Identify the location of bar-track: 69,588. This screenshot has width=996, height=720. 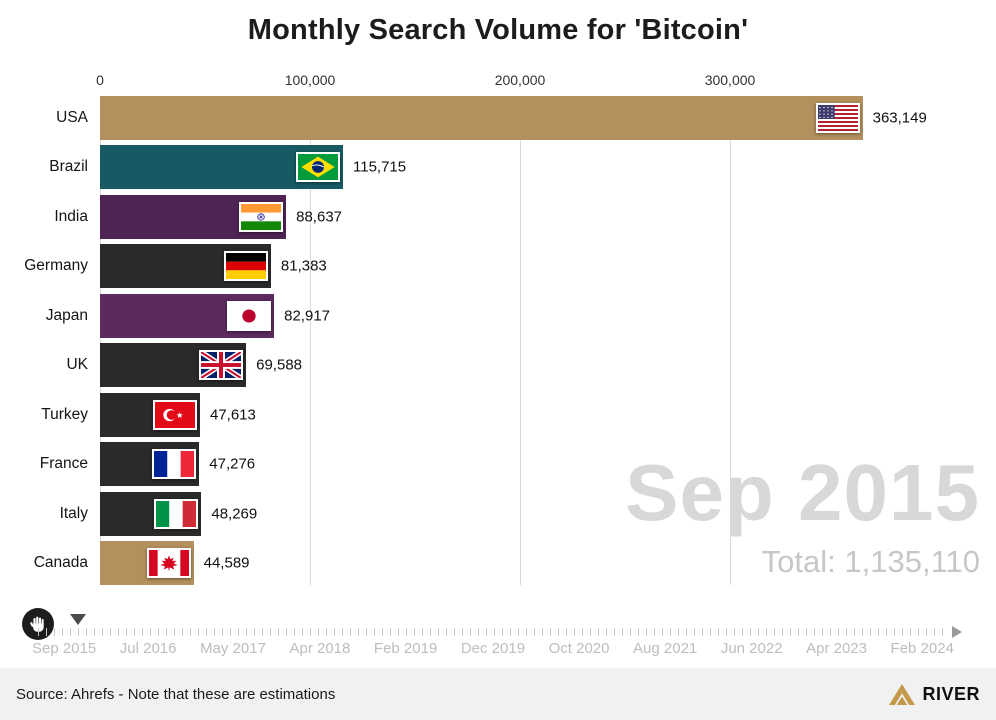
(548, 365).